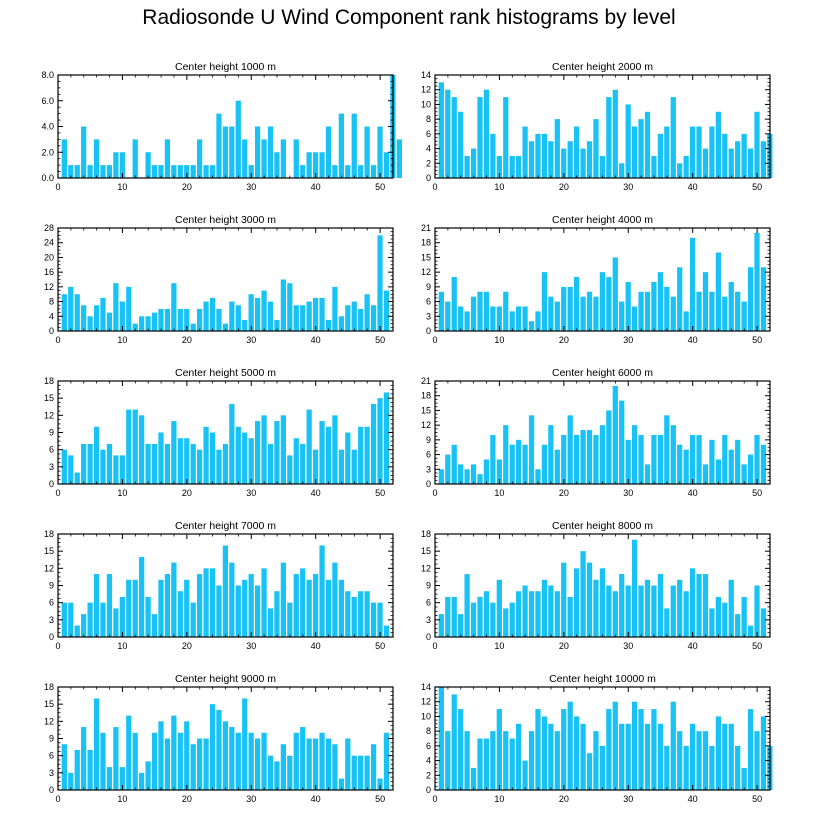  Describe the element at coordinates (49, 704) in the screenshot. I see `y-tick-label: 15` at that location.